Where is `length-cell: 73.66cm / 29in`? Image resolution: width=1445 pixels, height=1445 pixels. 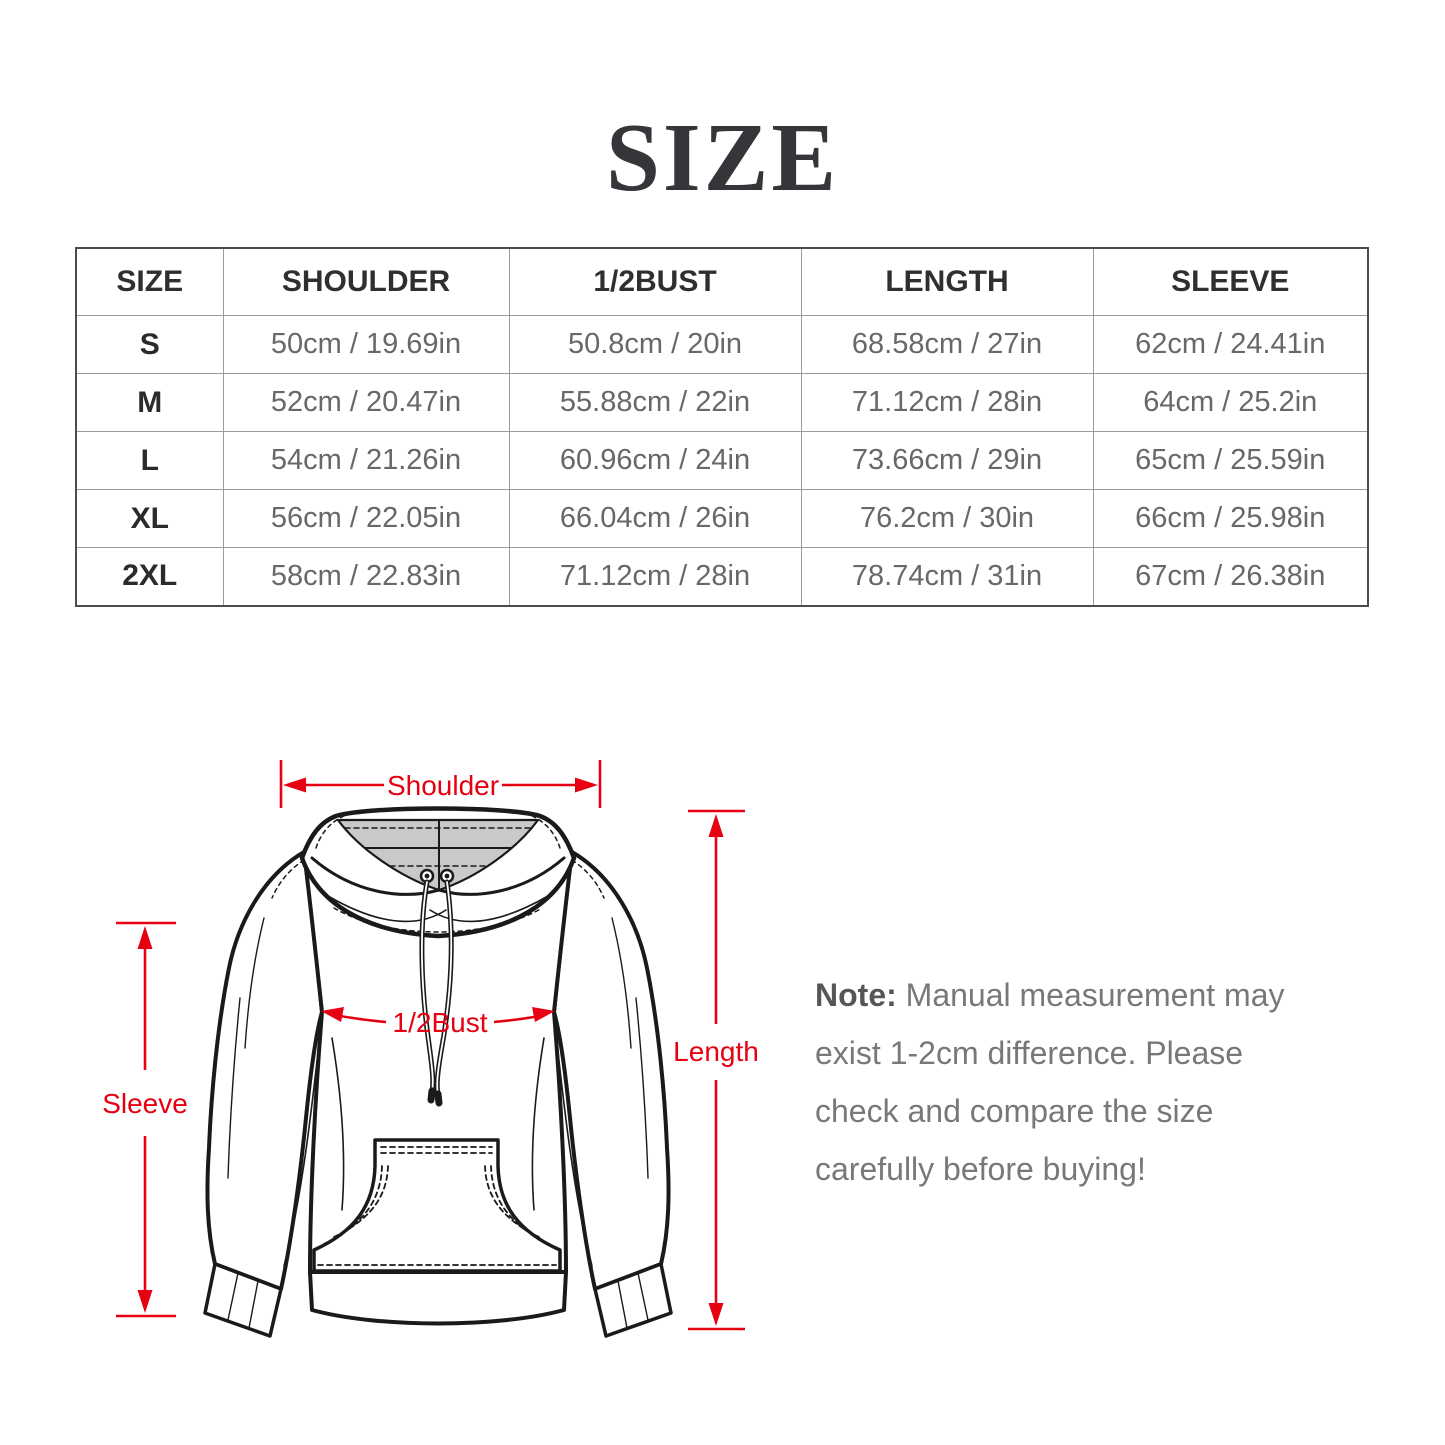
length-cell: 73.66cm / 29in is located at coordinates (947, 460).